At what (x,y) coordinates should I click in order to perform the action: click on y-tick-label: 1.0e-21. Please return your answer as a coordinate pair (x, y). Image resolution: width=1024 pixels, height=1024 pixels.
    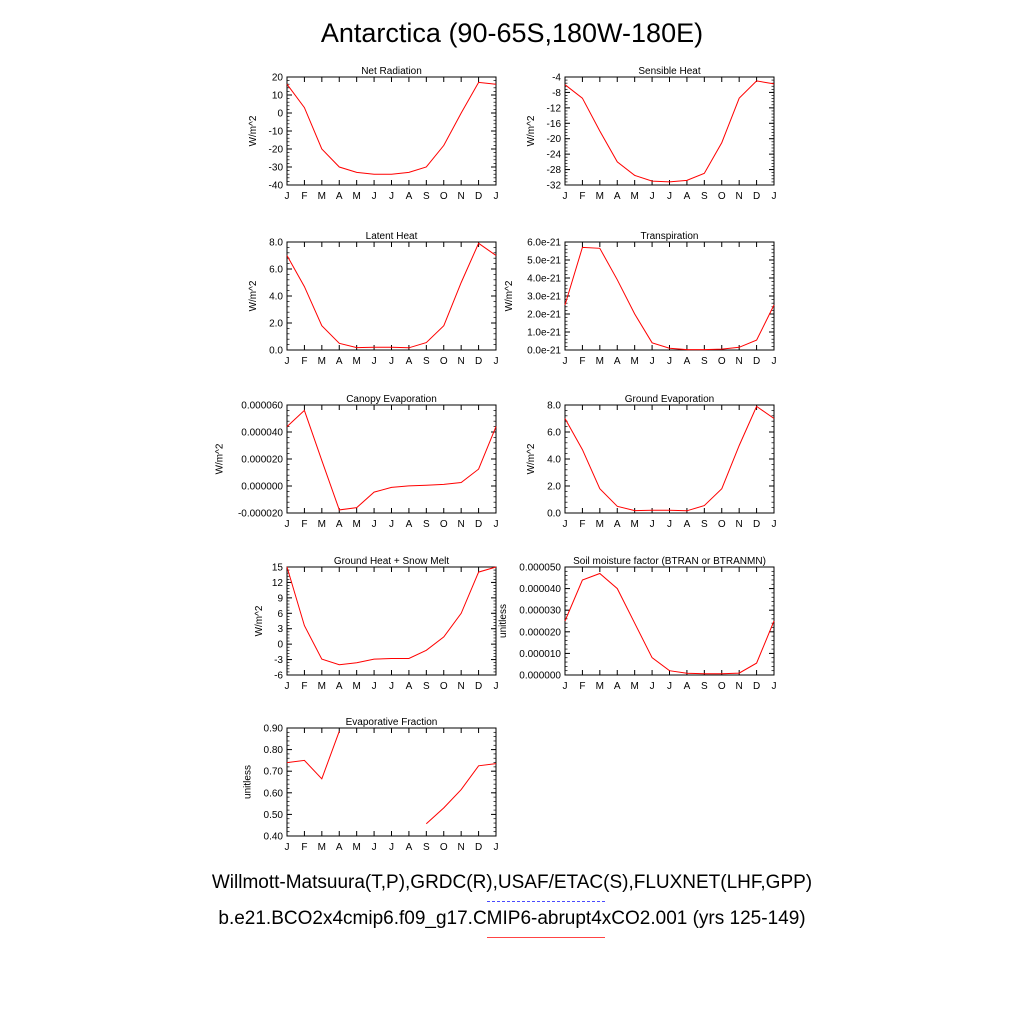
    Looking at the image, I should click on (544, 333).